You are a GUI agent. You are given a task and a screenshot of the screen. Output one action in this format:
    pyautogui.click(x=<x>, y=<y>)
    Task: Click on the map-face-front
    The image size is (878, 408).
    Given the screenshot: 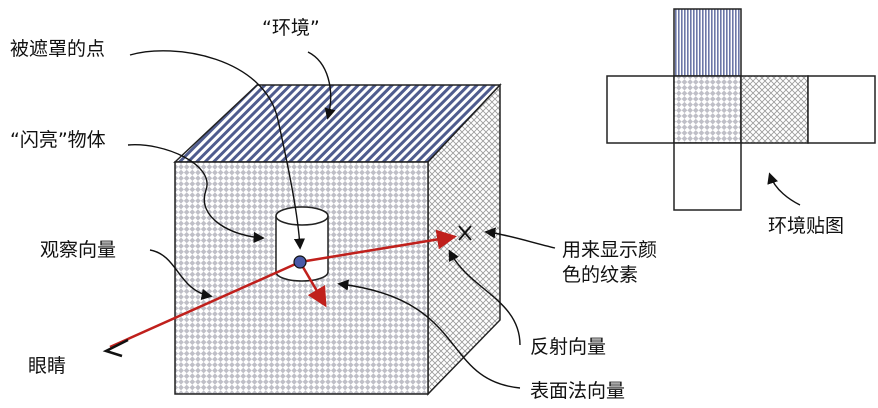 What is the action you would take?
    pyautogui.click(x=707, y=109)
    